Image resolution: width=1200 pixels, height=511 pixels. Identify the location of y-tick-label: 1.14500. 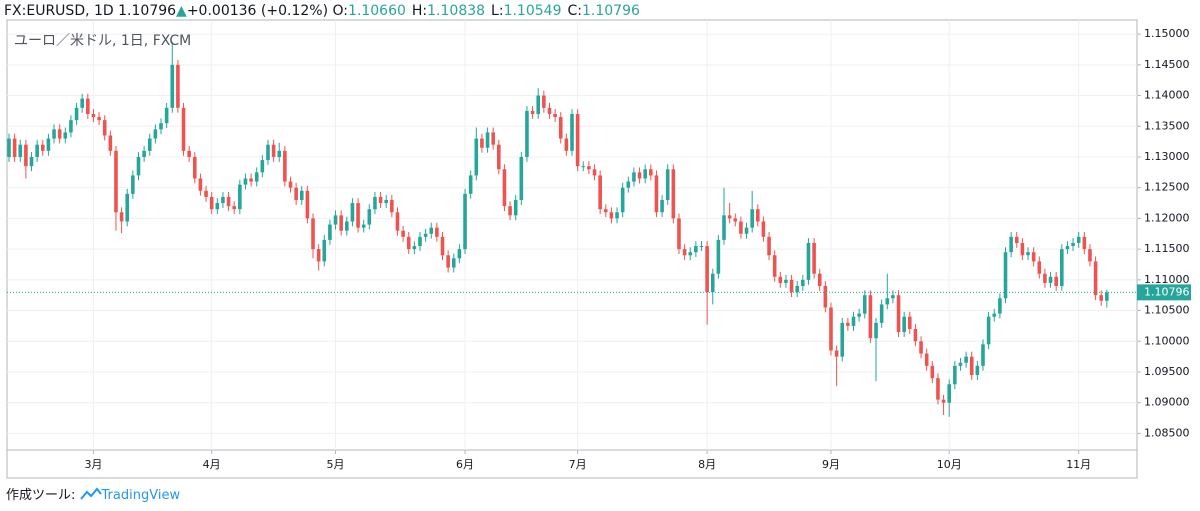
(1167, 64).